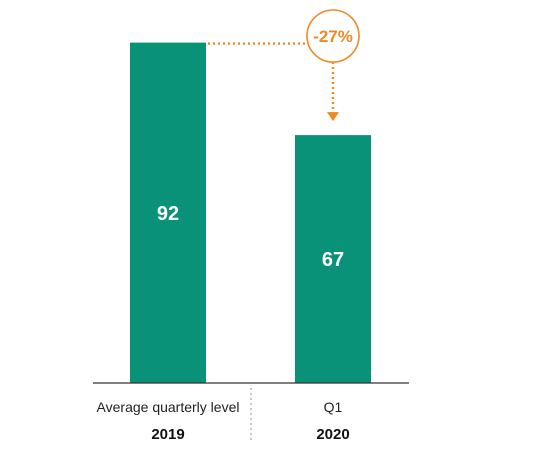 This screenshot has width=536, height=451. I want to click on change-connector-arrow, so click(271, 78).